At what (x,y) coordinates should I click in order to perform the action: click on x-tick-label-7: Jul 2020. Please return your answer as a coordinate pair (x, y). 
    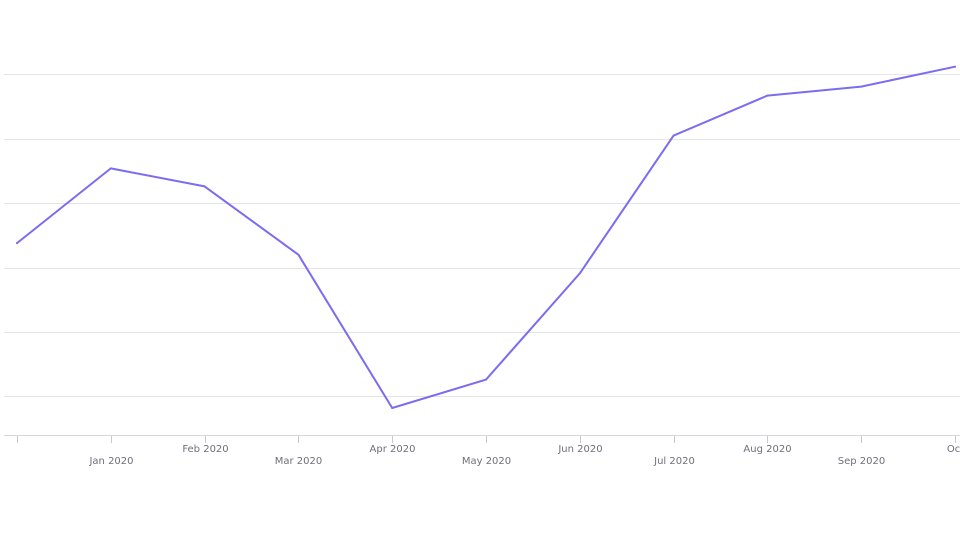
    Looking at the image, I should click on (674, 461).